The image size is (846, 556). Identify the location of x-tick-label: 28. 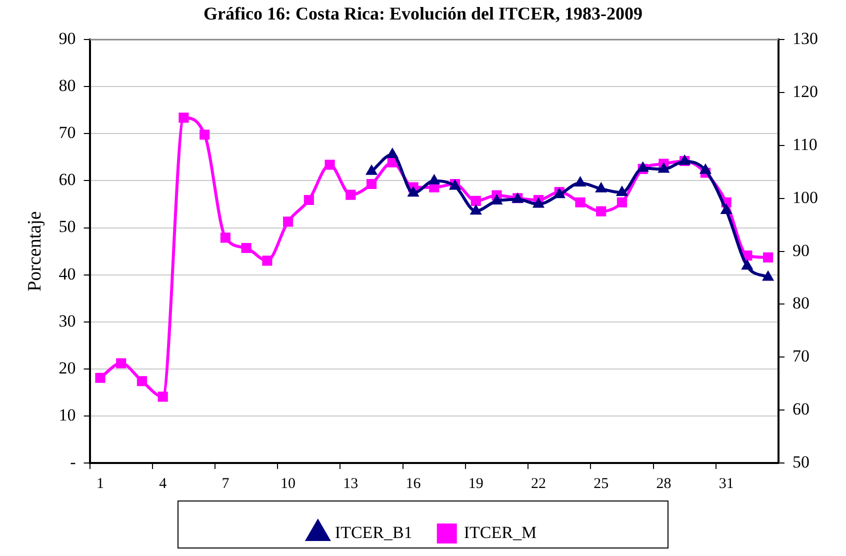
(664, 484).